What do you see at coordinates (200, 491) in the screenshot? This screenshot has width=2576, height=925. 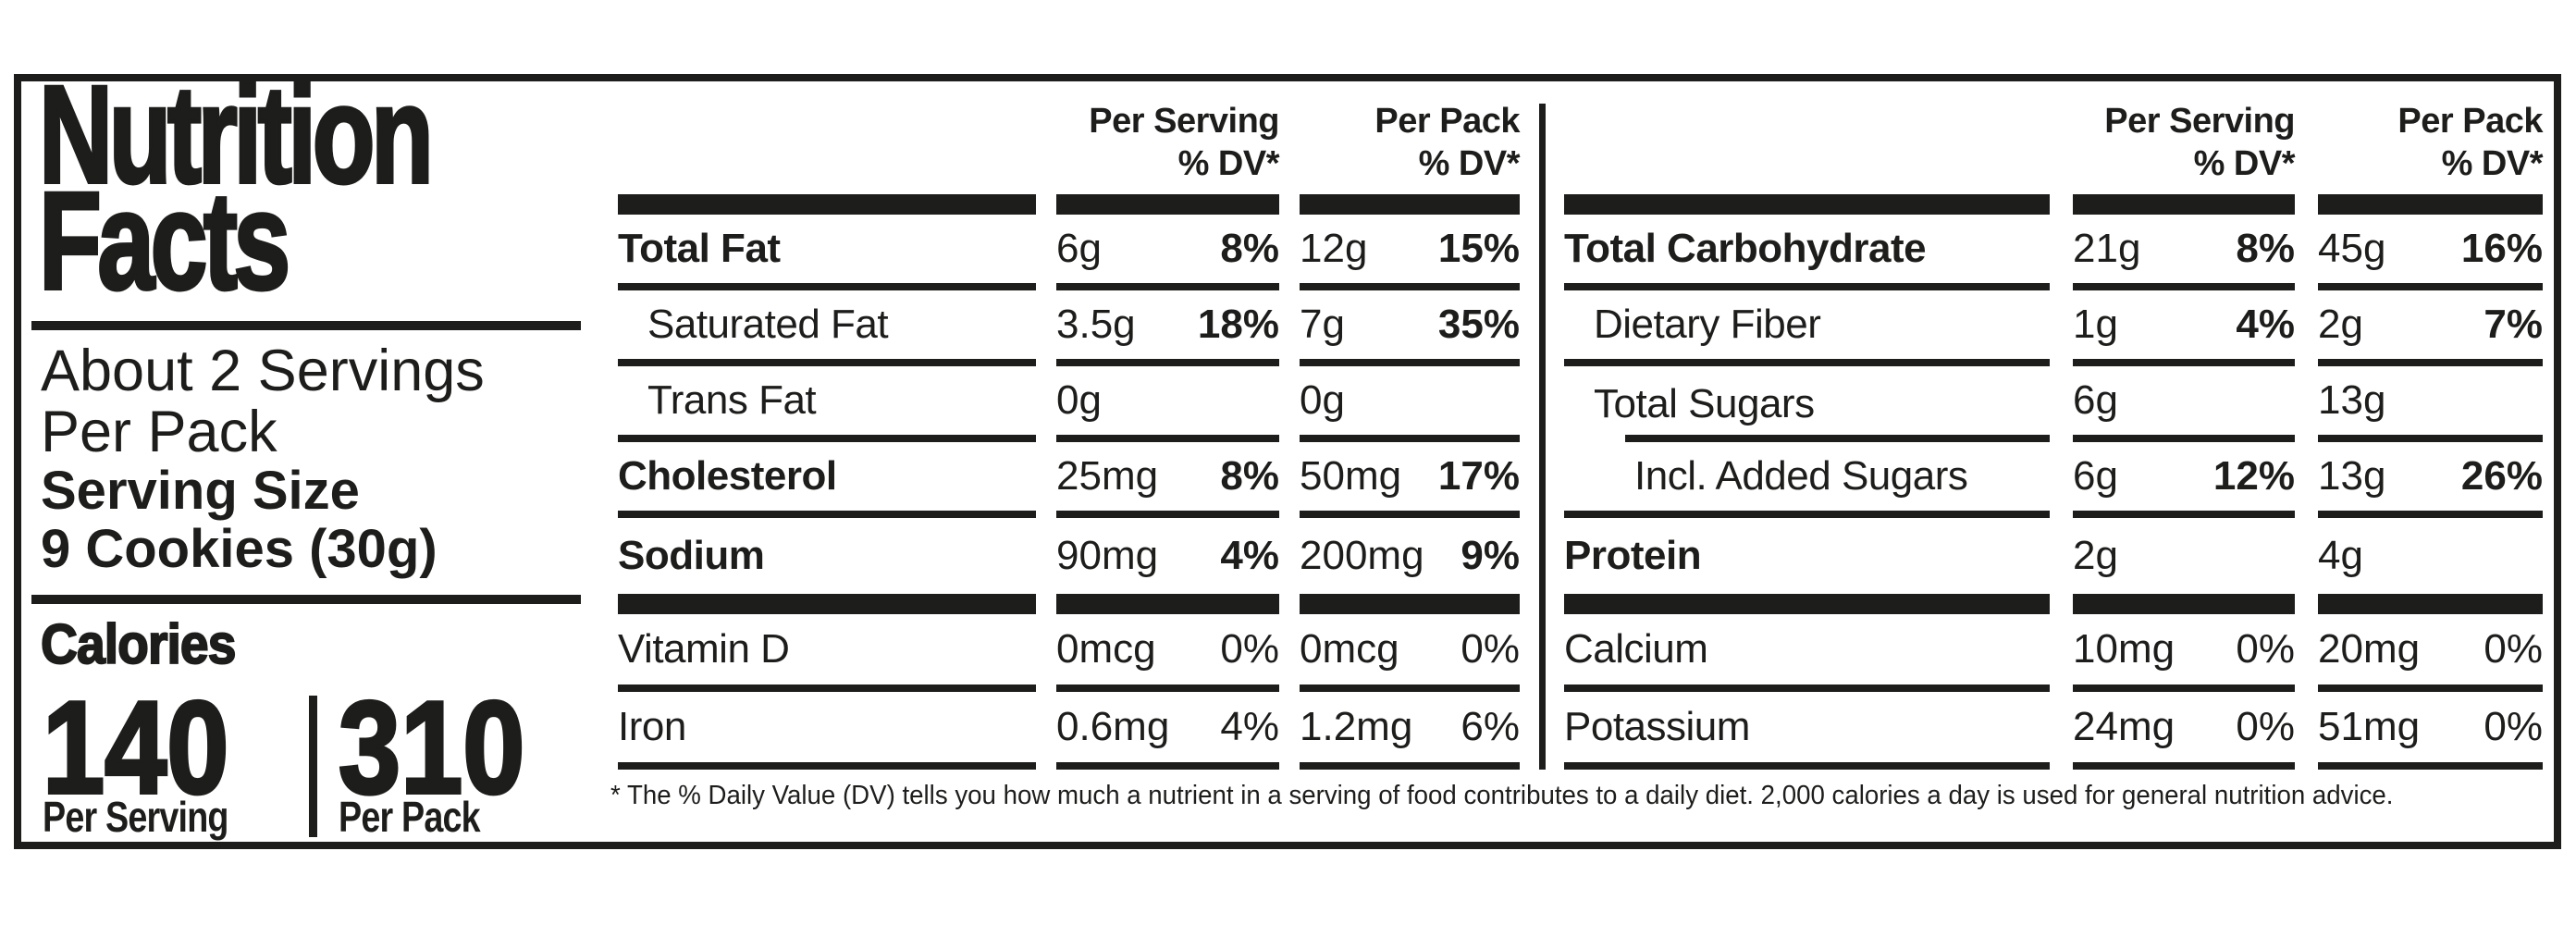 I see `serving-size-label: Serving Size` at bounding box center [200, 491].